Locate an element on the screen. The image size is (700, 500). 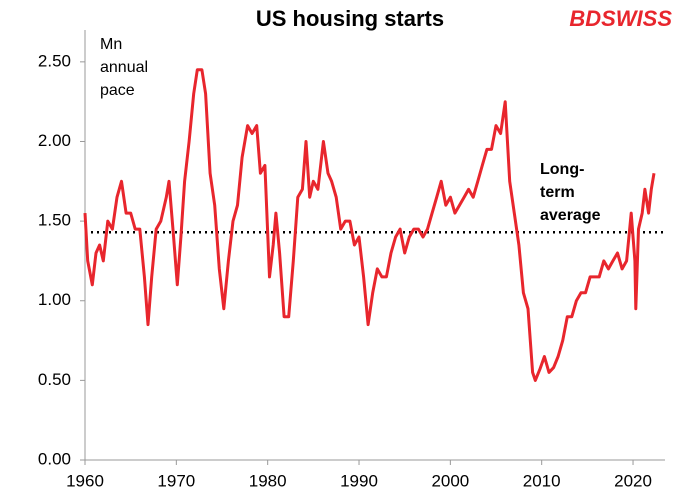
y-tick-label: 1.00 is located at coordinates (54, 299).